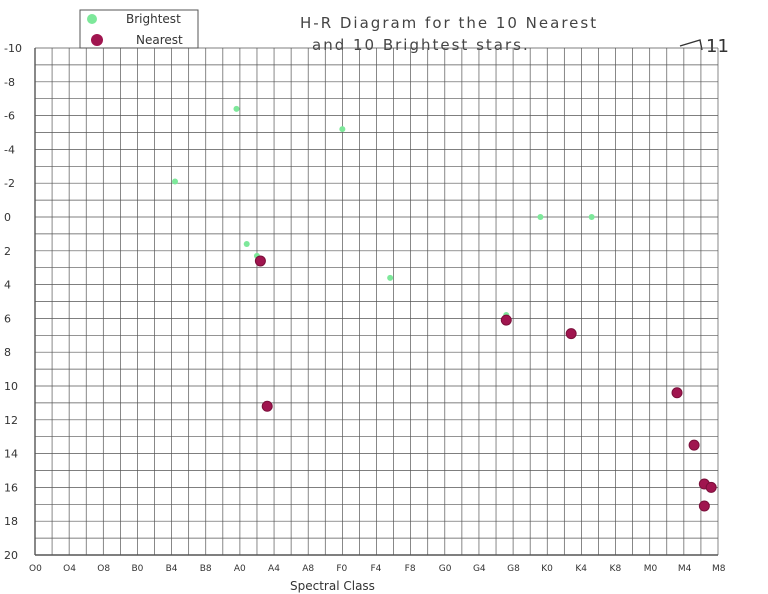 The image size is (768, 594). I want to click on x-tick-label: O4, so click(69, 569).